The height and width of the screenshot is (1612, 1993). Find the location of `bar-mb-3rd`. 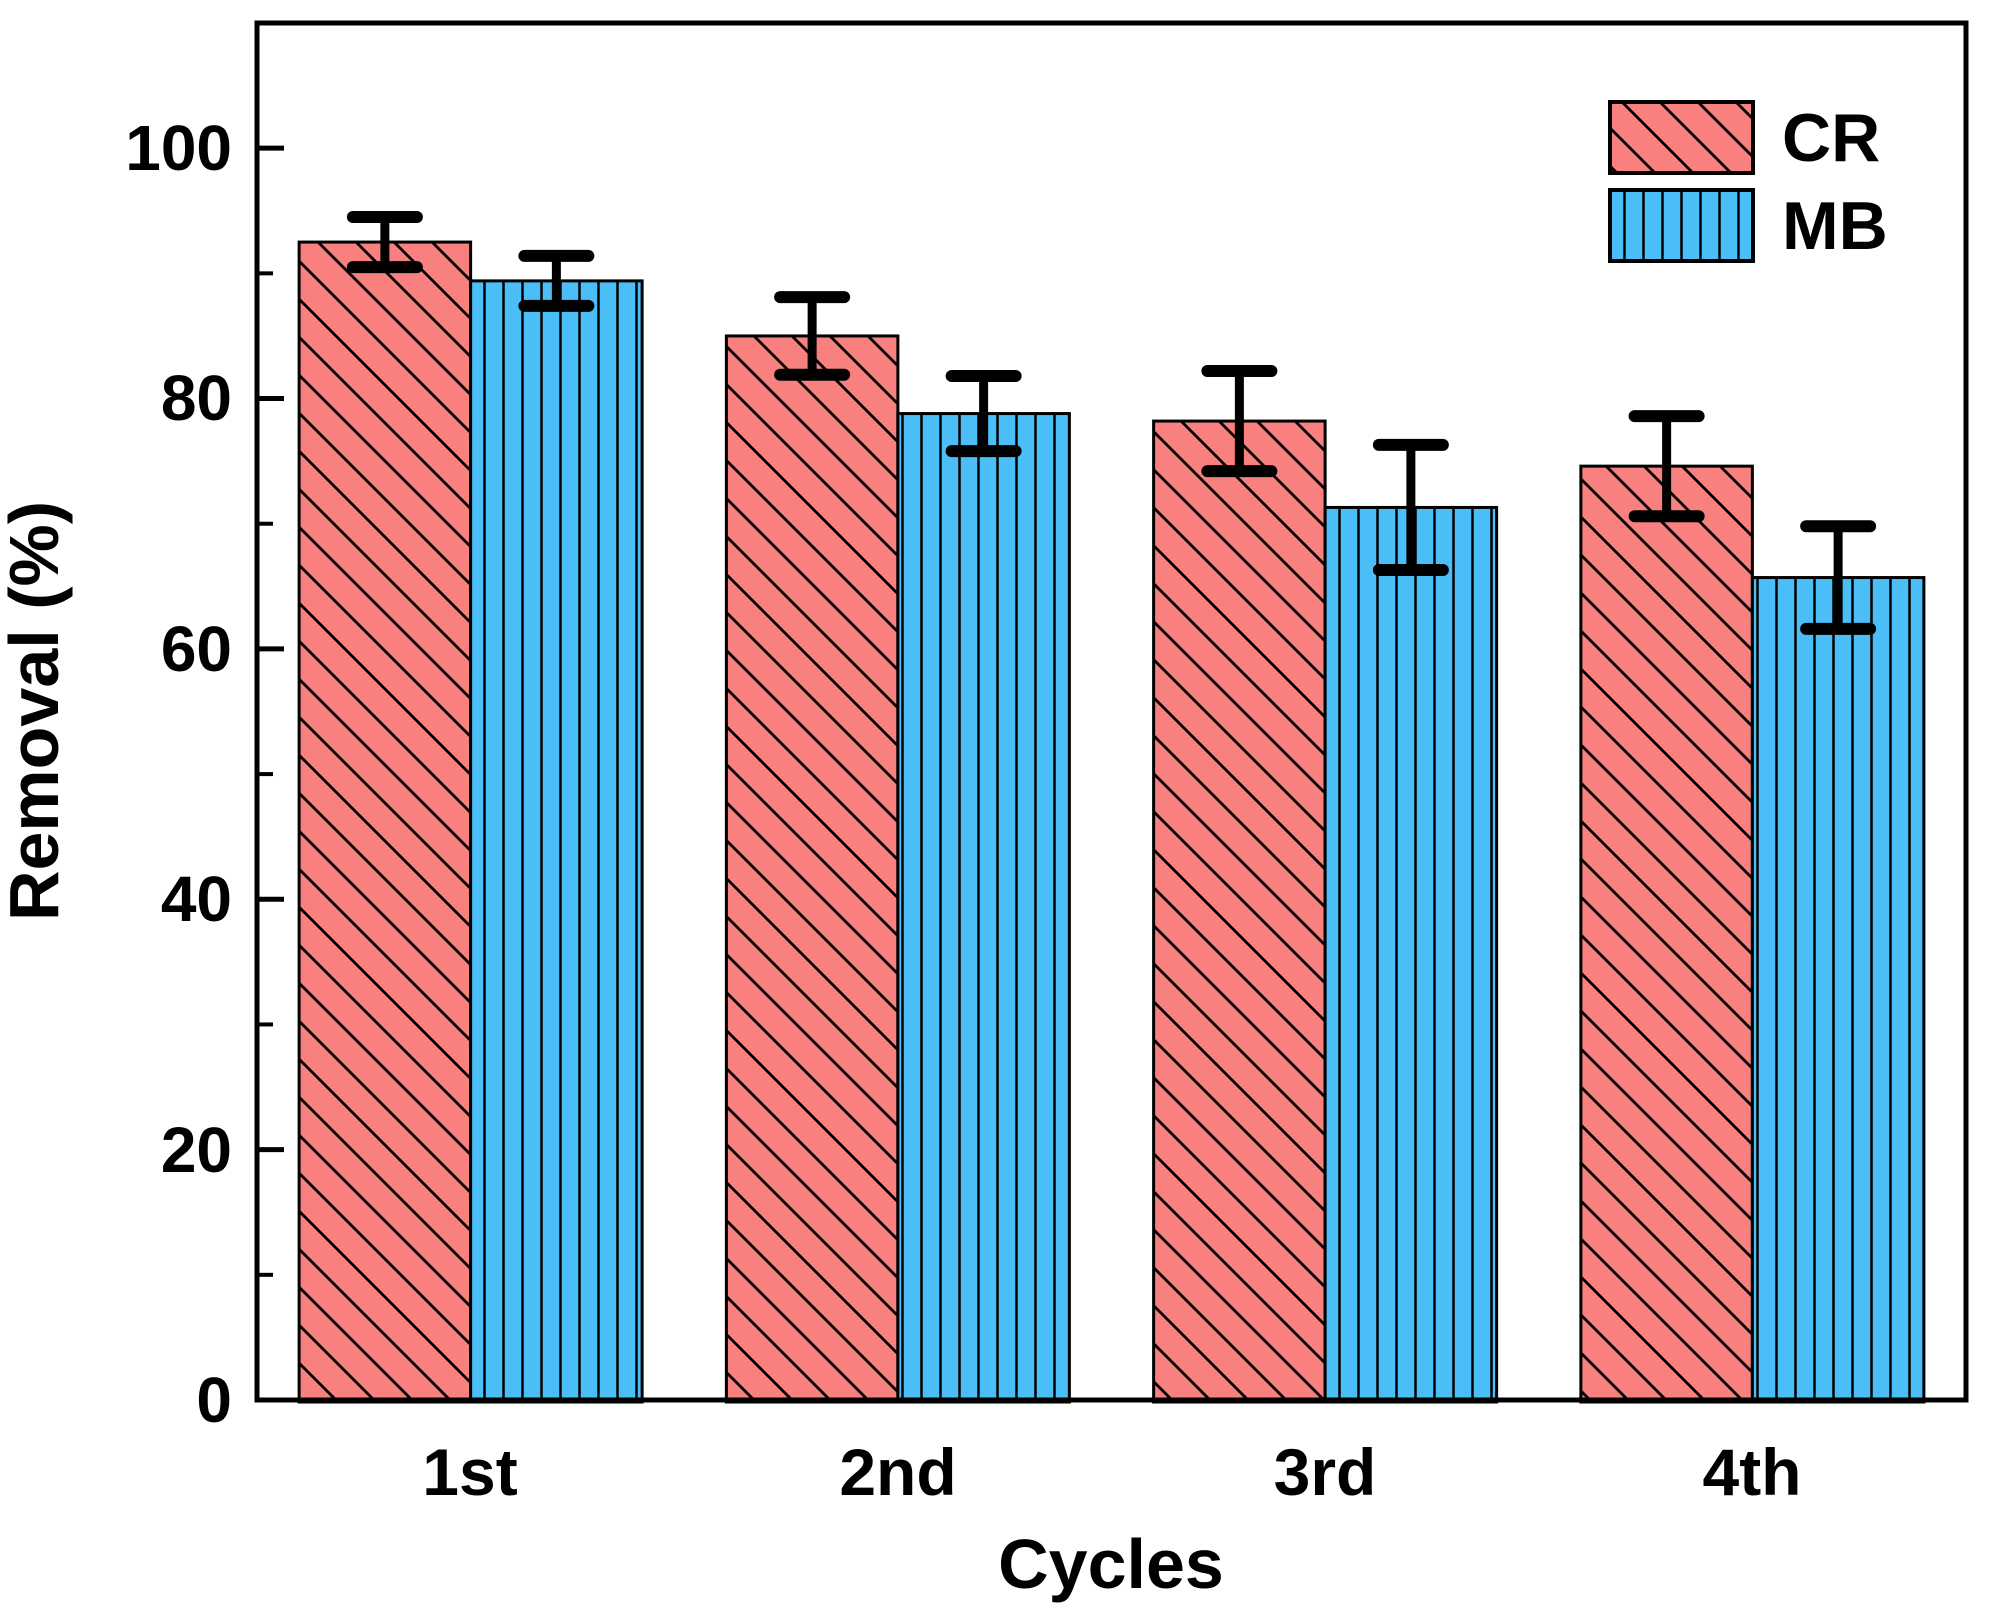

bar-mb-3rd is located at coordinates (1411, 954).